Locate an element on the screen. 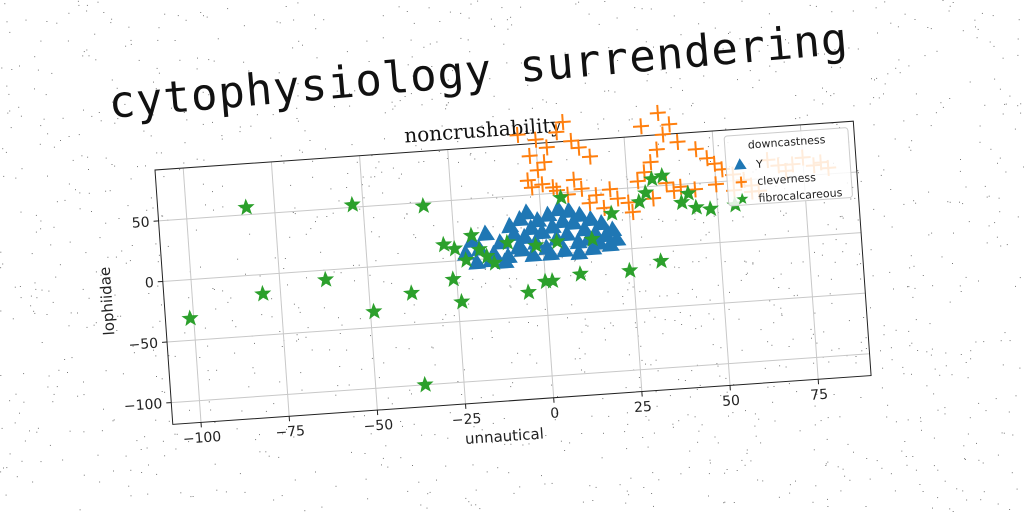 Image resolution: width=1024 pixels, height=512 pixels. data-point-triangle is located at coordinates (565, 249).